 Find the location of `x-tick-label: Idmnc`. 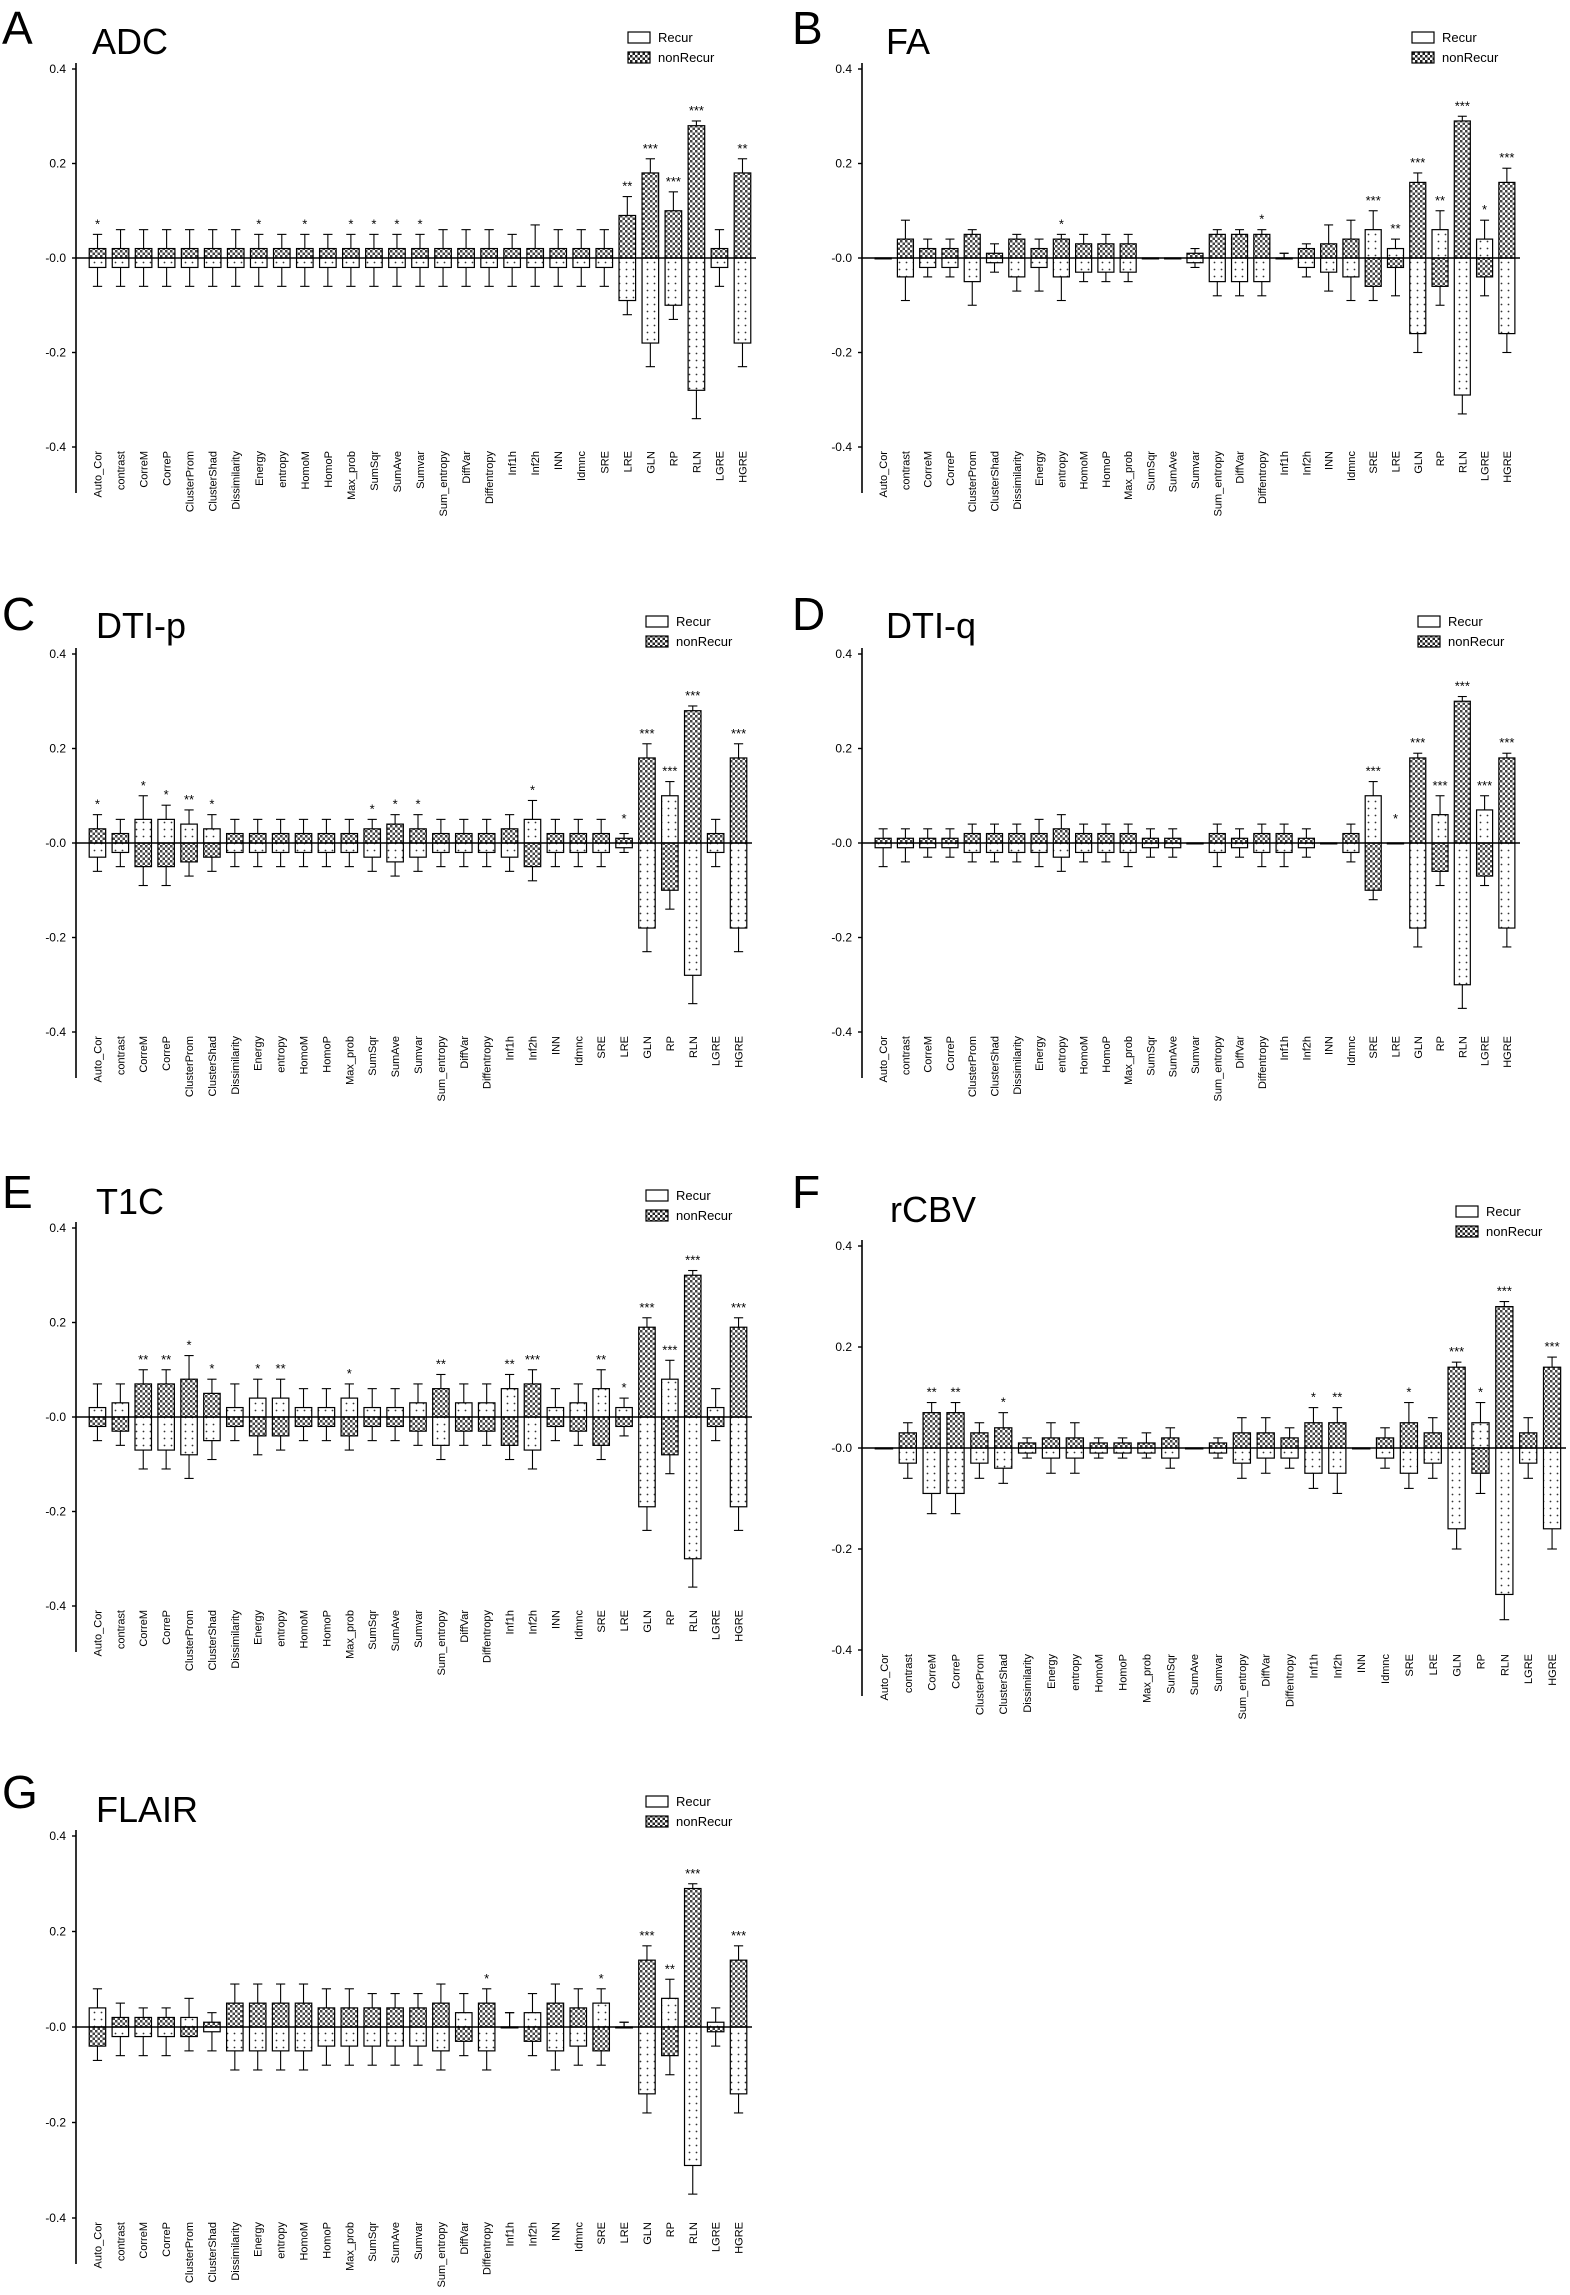

x-tick-label: Idmnc is located at coordinates (1352, 1051).